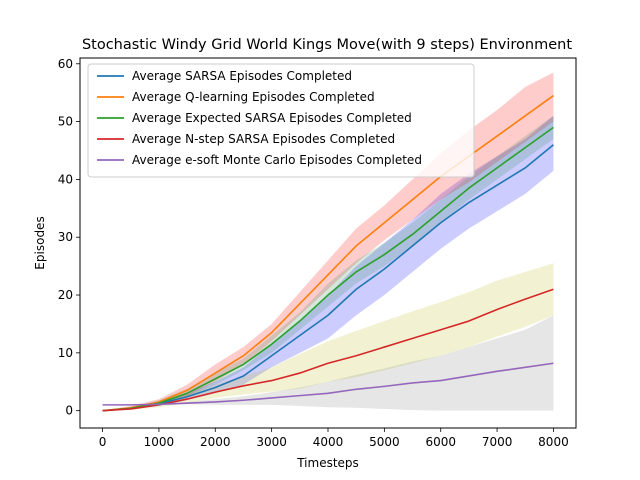  Describe the element at coordinates (327, 463) in the screenshot. I see `x-axis-label: Timesteps` at that location.